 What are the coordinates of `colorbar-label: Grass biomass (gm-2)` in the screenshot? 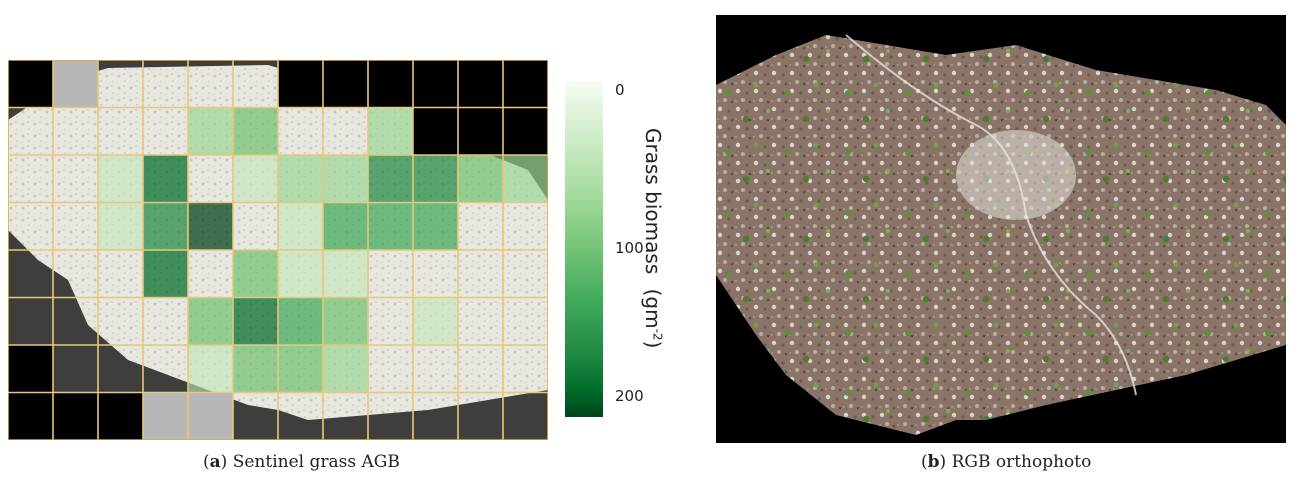 It's located at (653, 238).